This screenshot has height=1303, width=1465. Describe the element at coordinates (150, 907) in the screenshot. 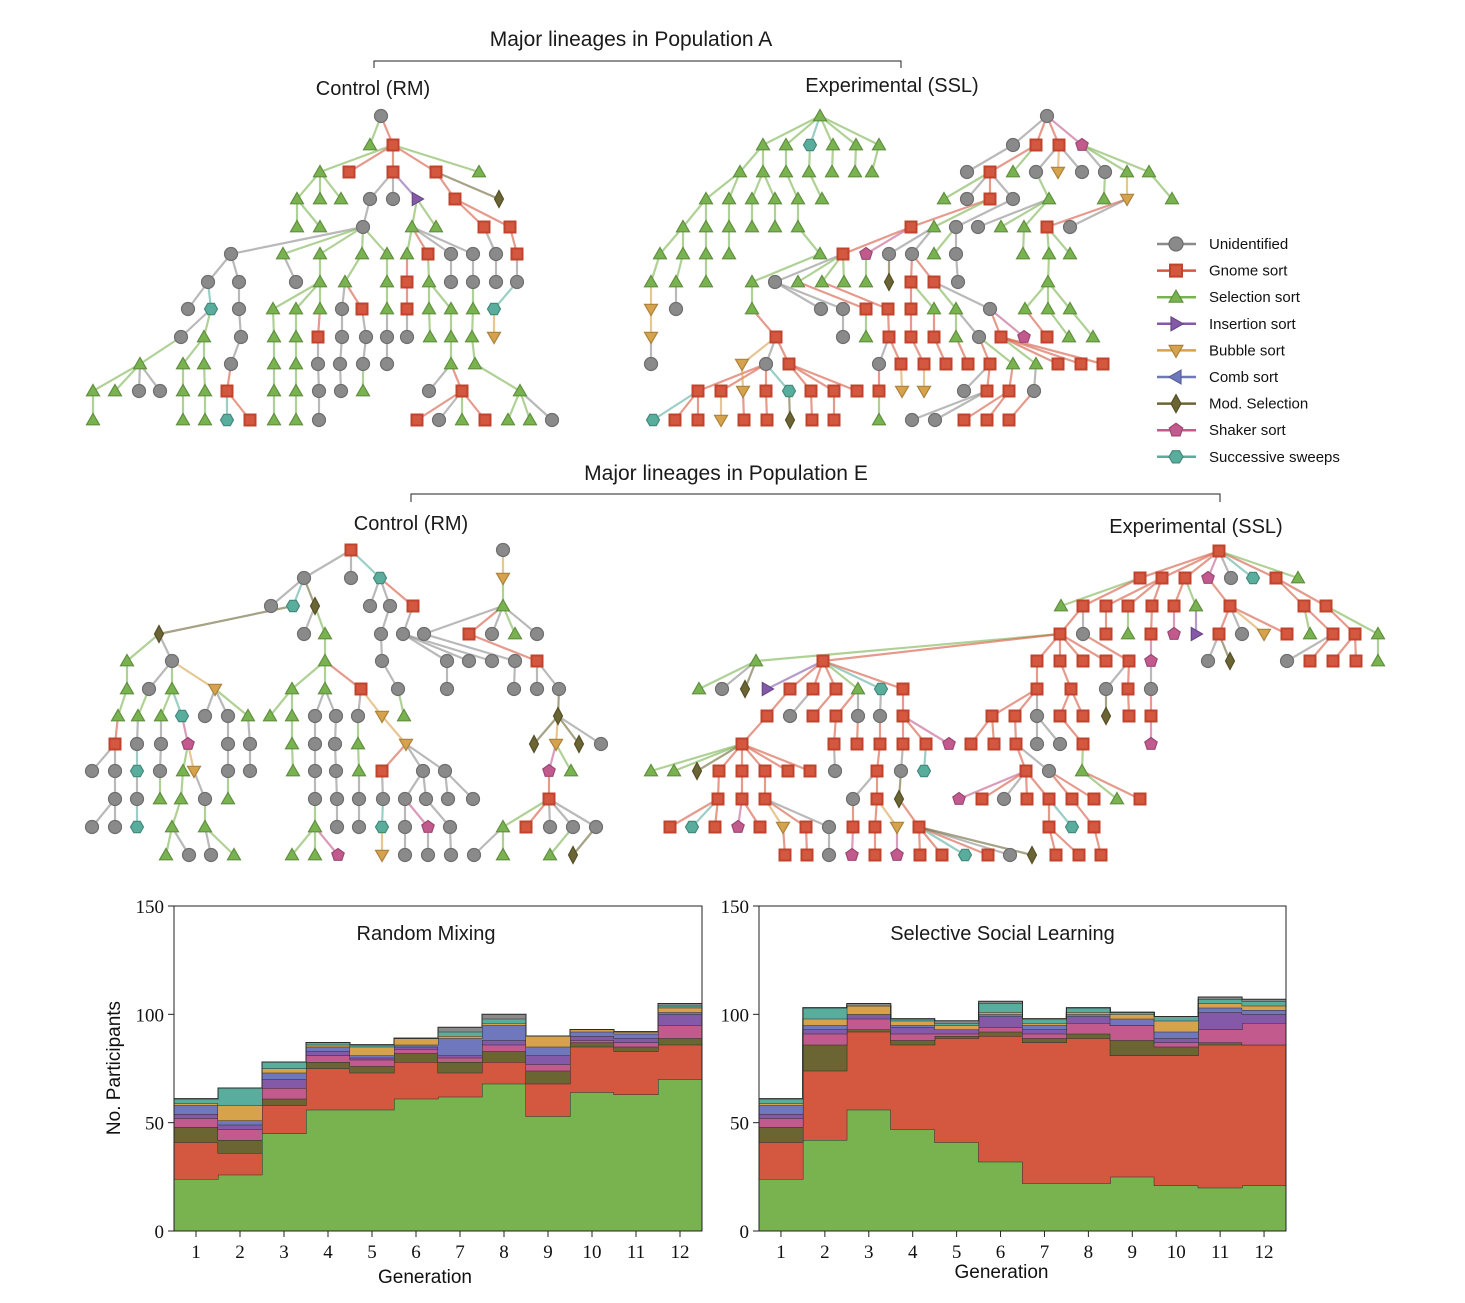

I see `y-tick-label: 150` at that location.